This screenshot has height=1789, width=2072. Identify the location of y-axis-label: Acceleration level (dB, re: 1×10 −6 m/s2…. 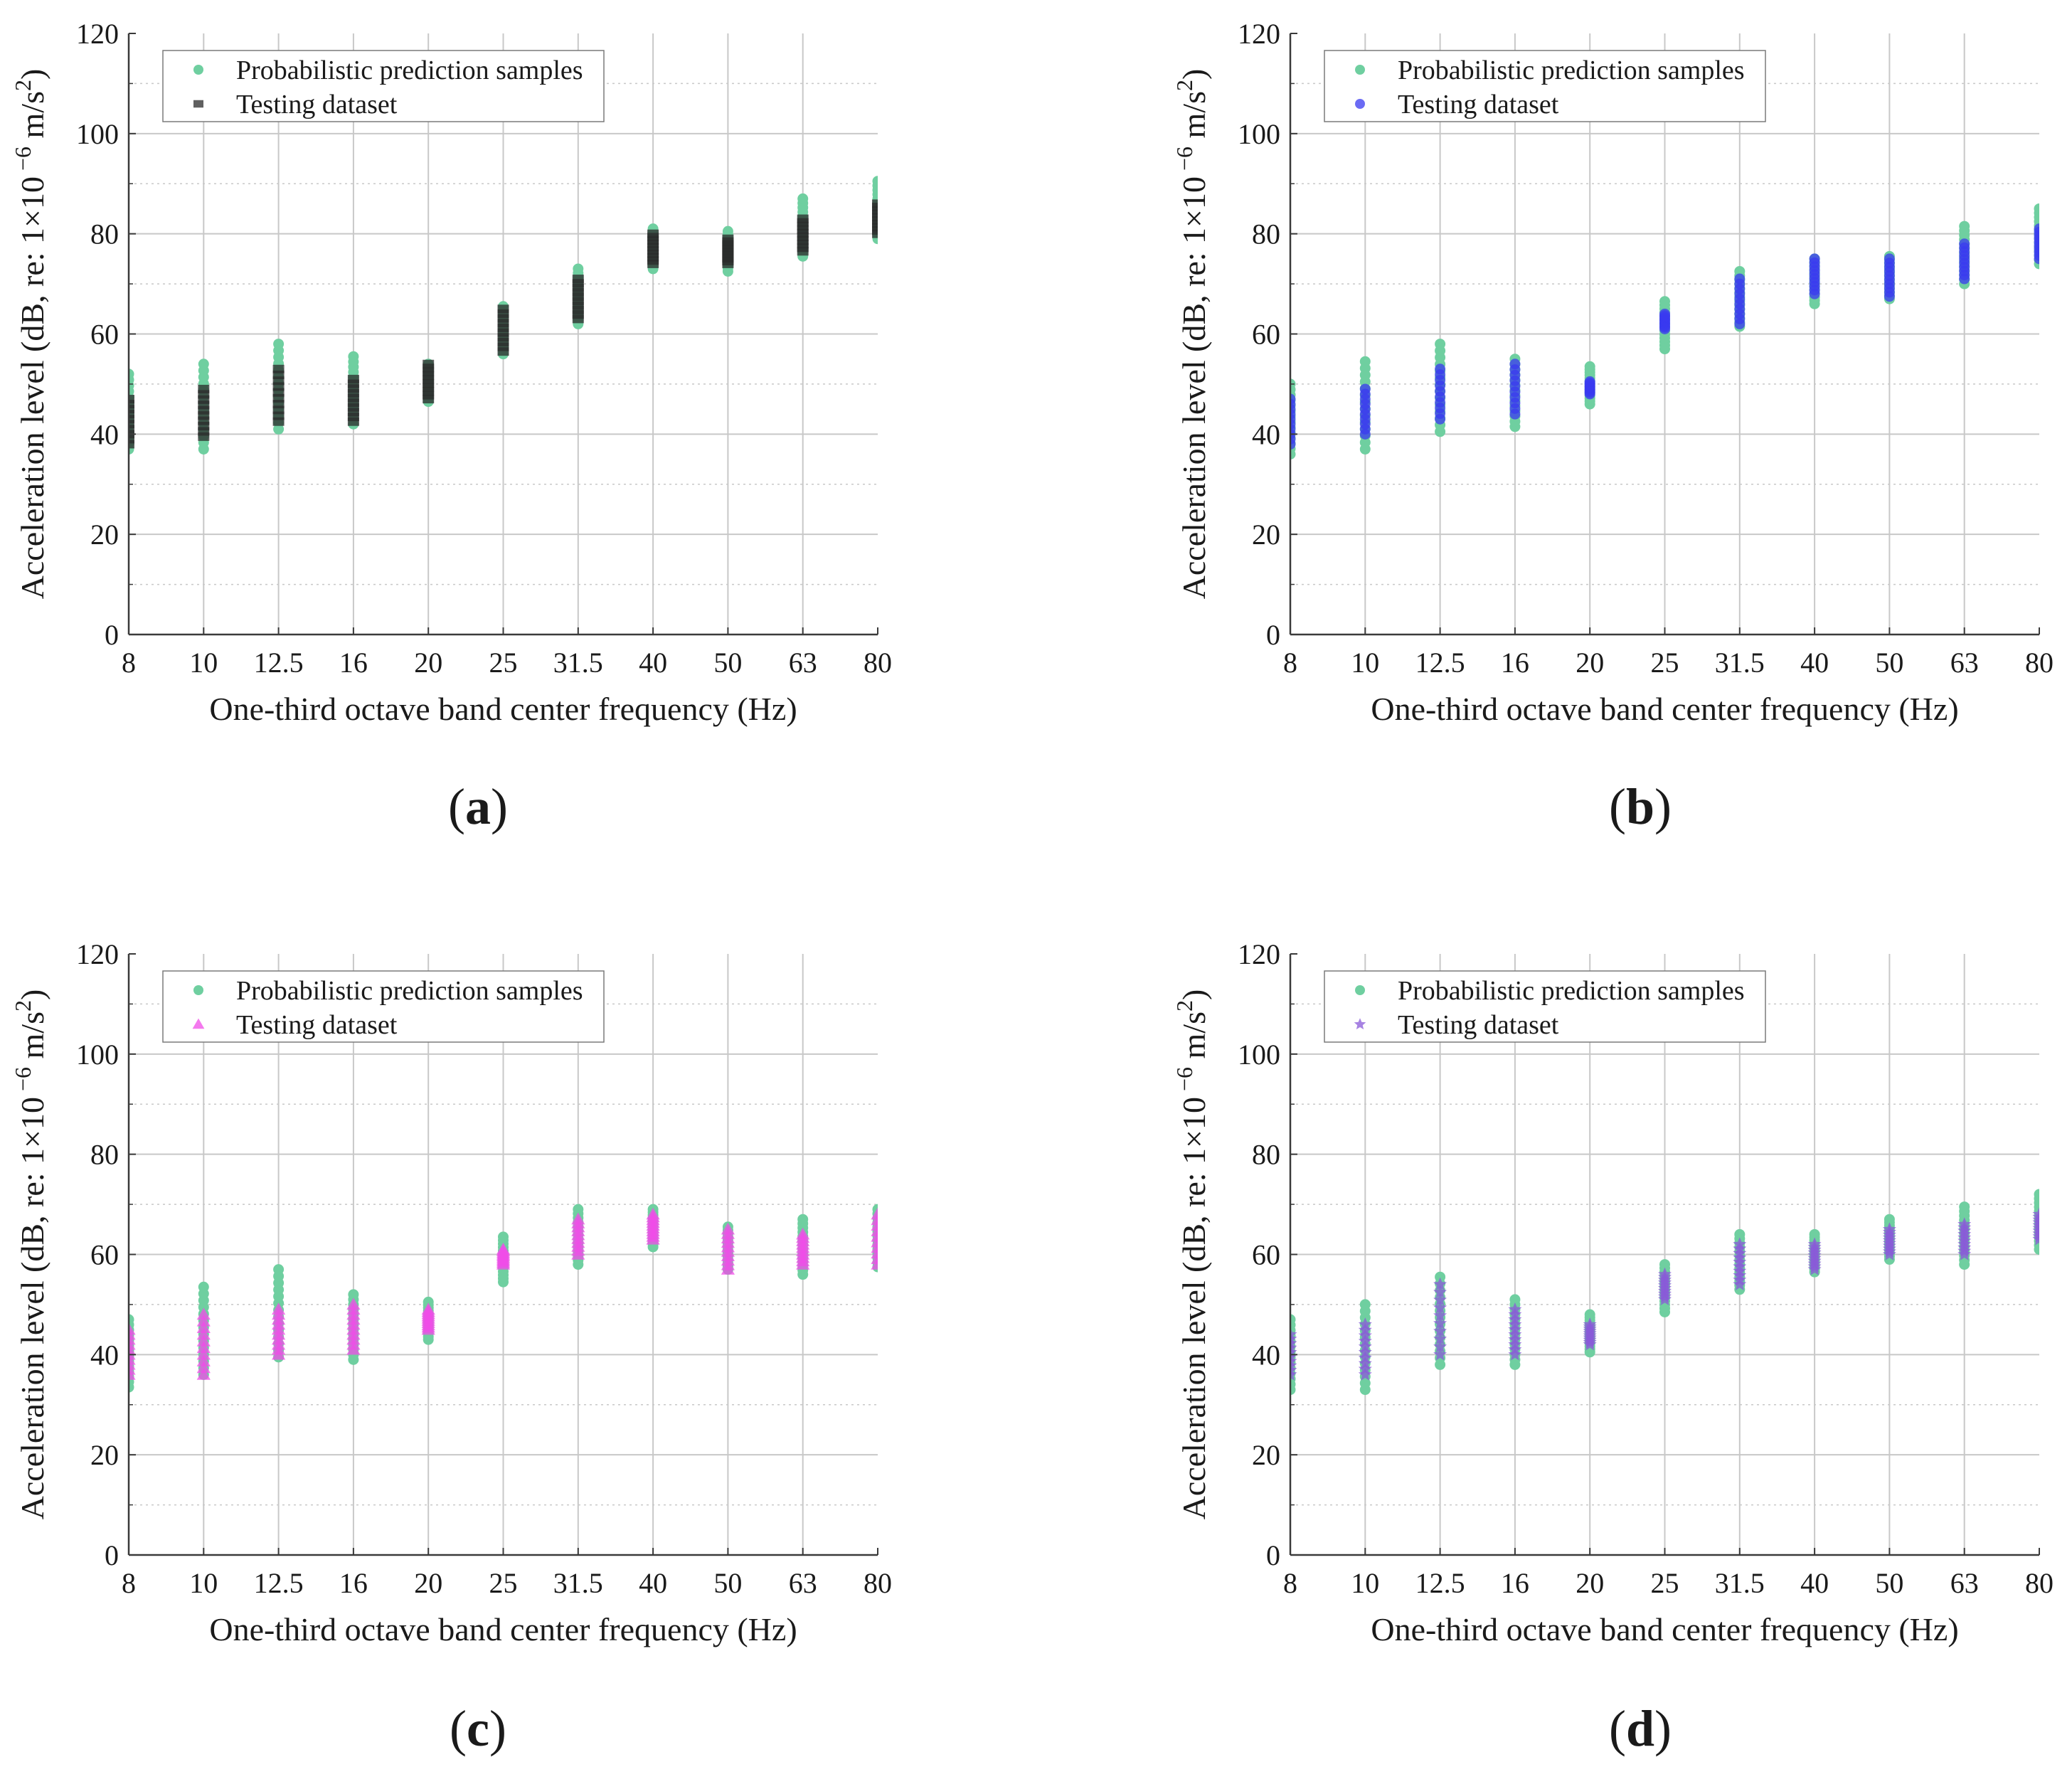
(1192, 1254).